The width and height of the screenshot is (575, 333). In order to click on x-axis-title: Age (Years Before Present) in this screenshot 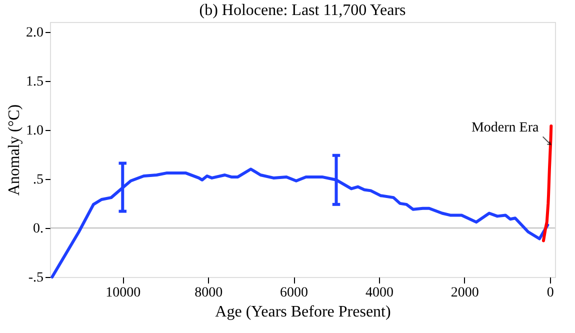, I will do `click(303, 312)`.